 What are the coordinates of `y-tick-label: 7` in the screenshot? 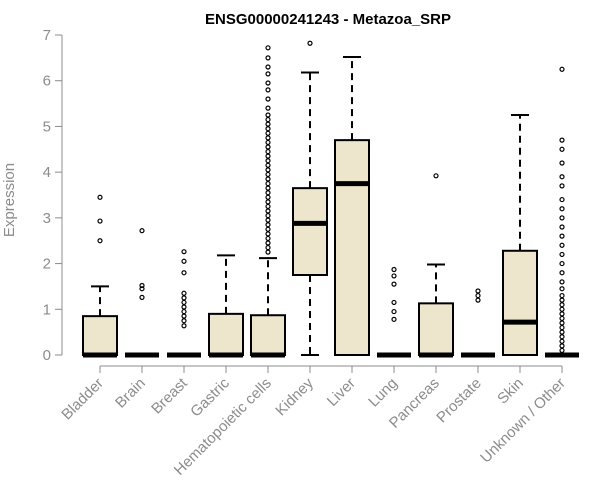 It's located at (47, 35).